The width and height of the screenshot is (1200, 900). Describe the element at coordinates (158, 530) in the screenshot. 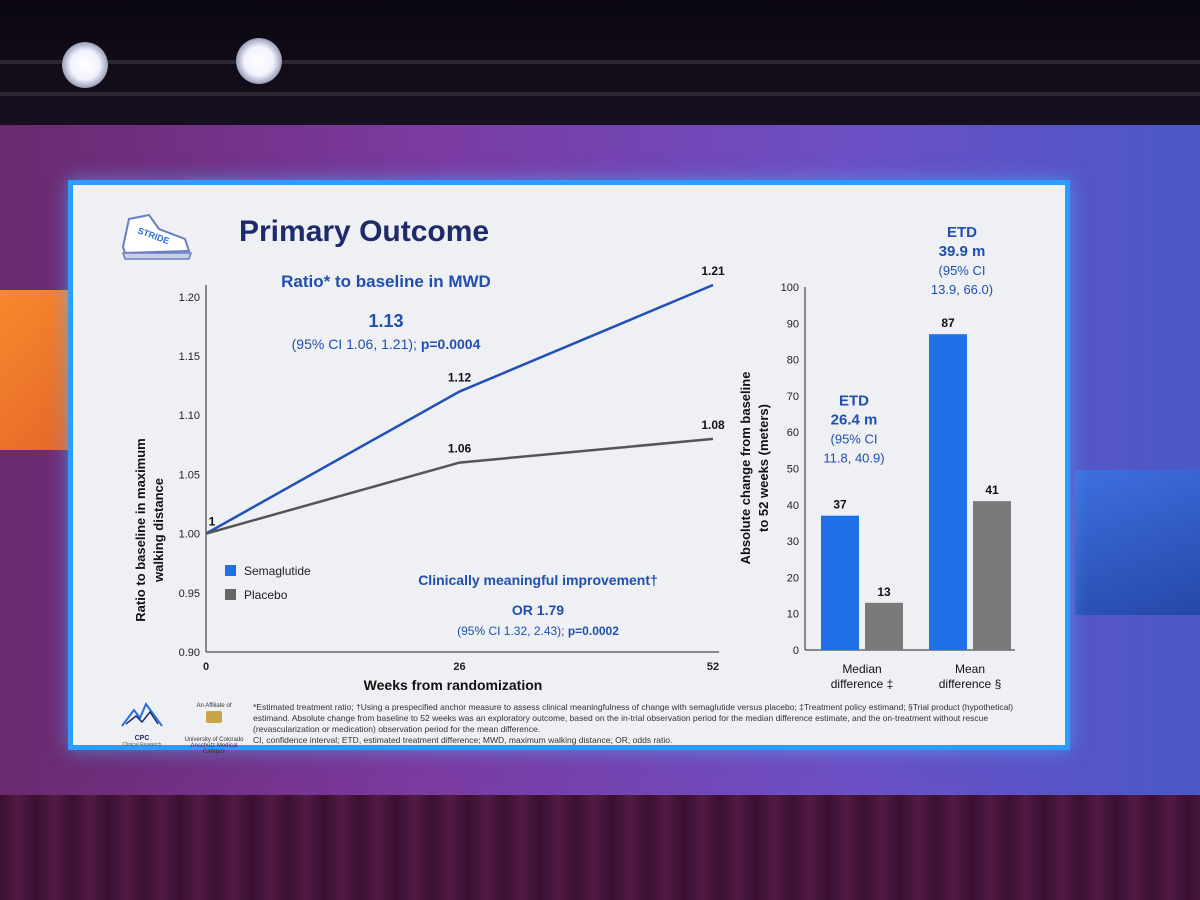

I see `line-ylabel-2: walking distance` at that location.